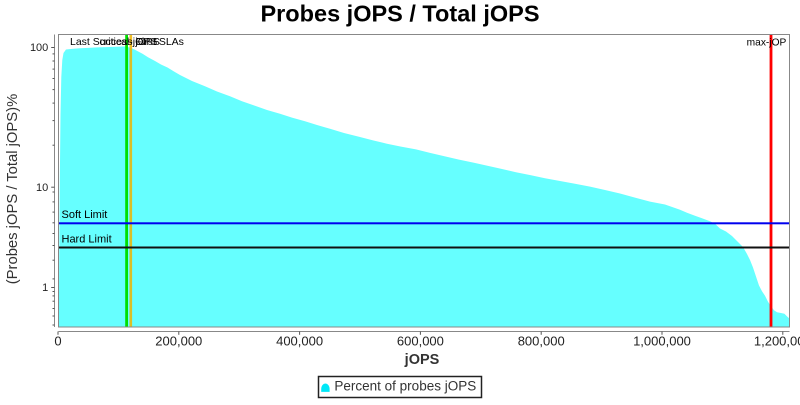  Describe the element at coordinates (87, 240) in the screenshot. I see `svg-text: Hard Limit` at that location.